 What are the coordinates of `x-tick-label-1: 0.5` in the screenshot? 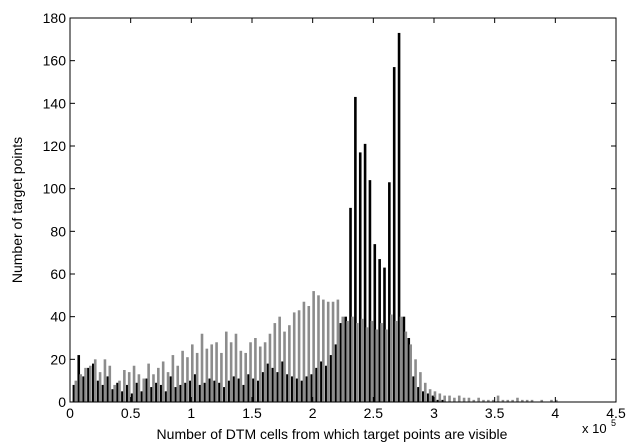 It's located at (131, 413).